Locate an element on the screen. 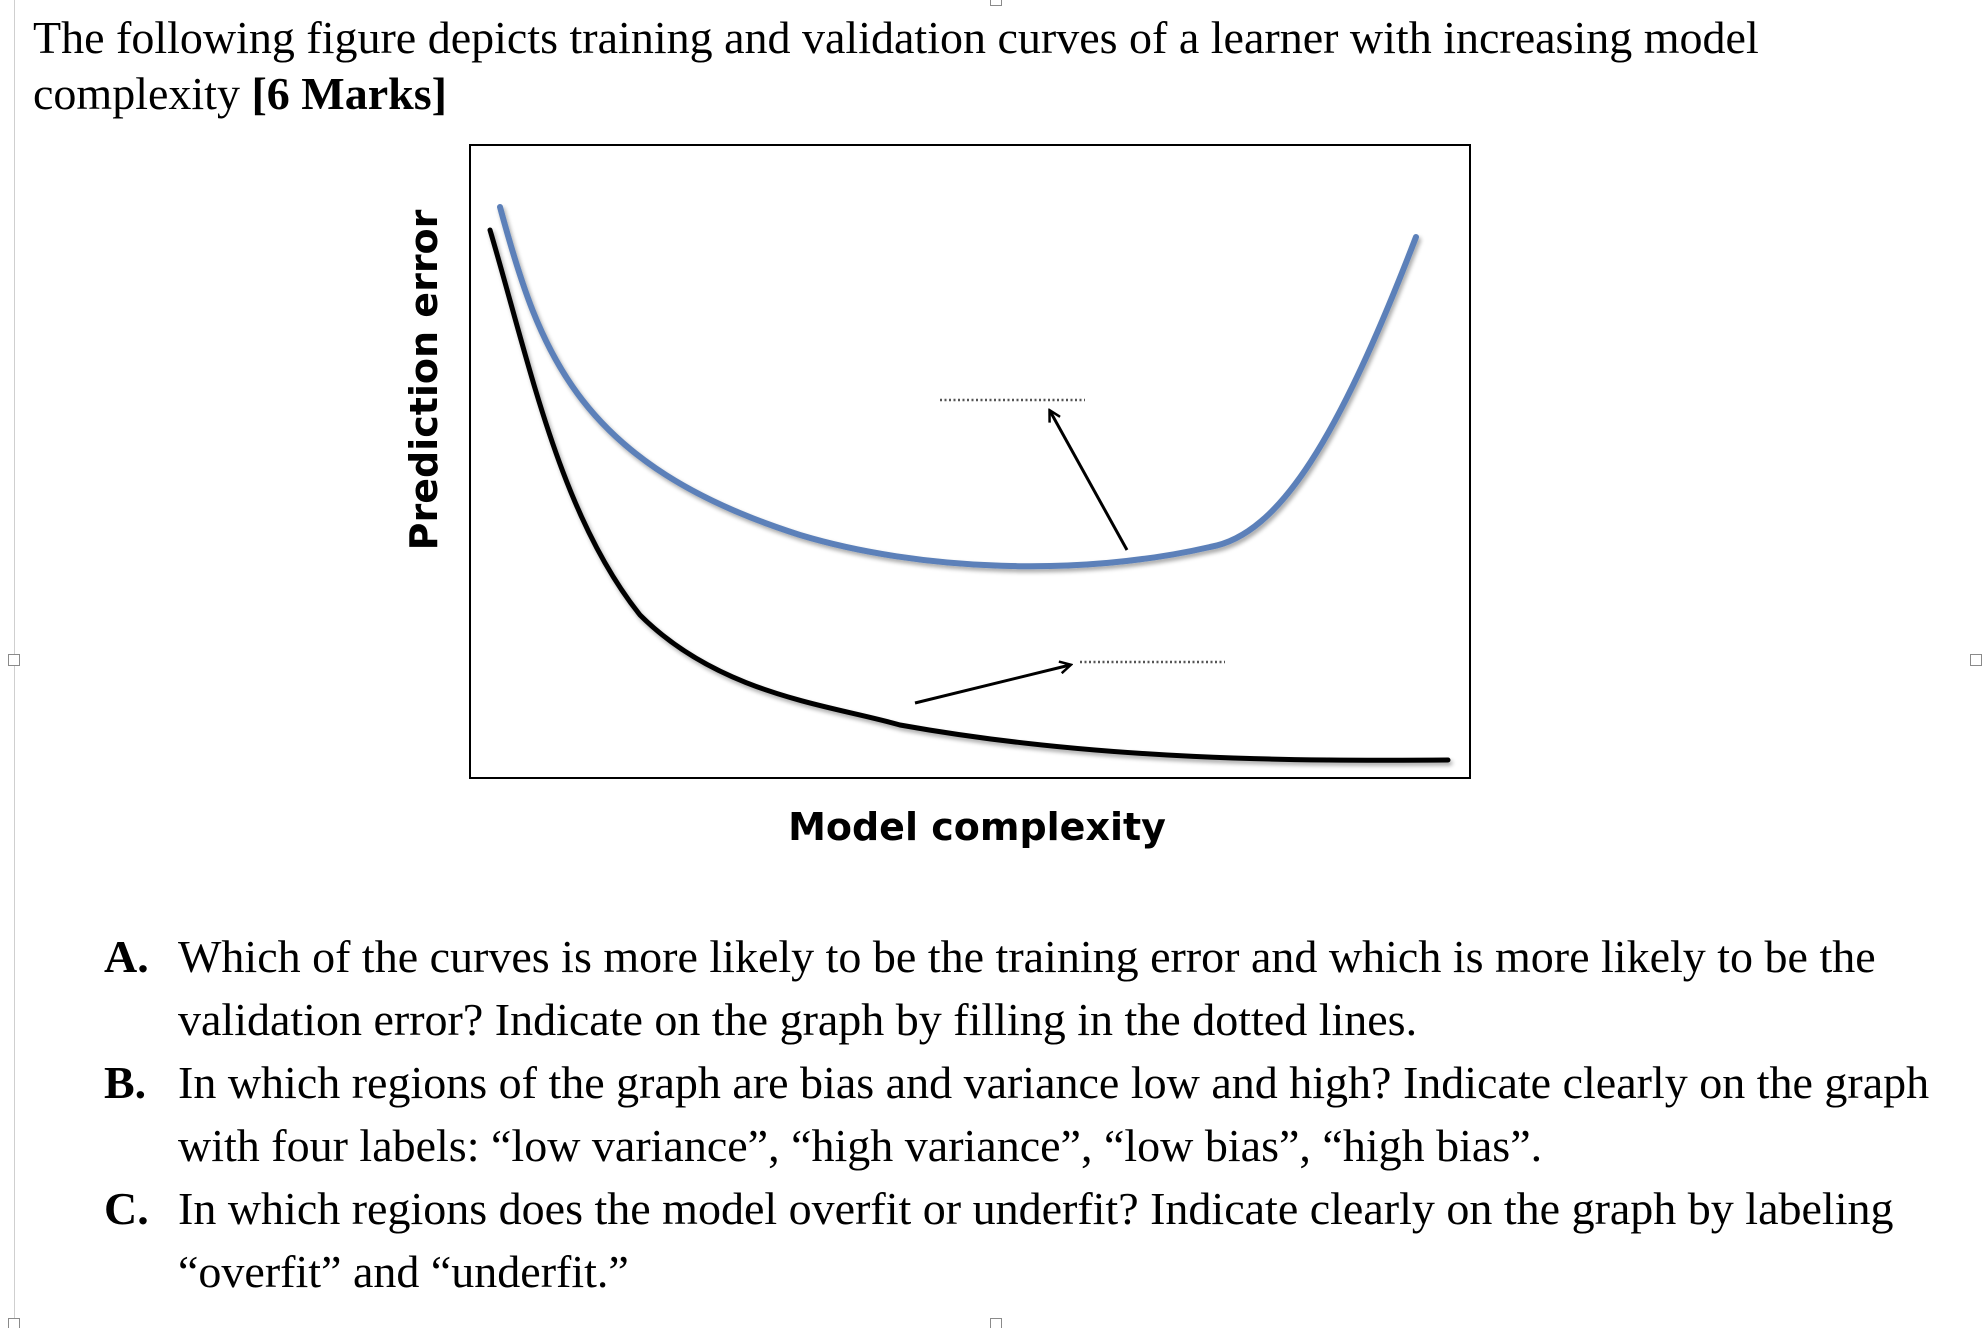  arrow-to-lower-curve-label is located at coordinates (992, 685).